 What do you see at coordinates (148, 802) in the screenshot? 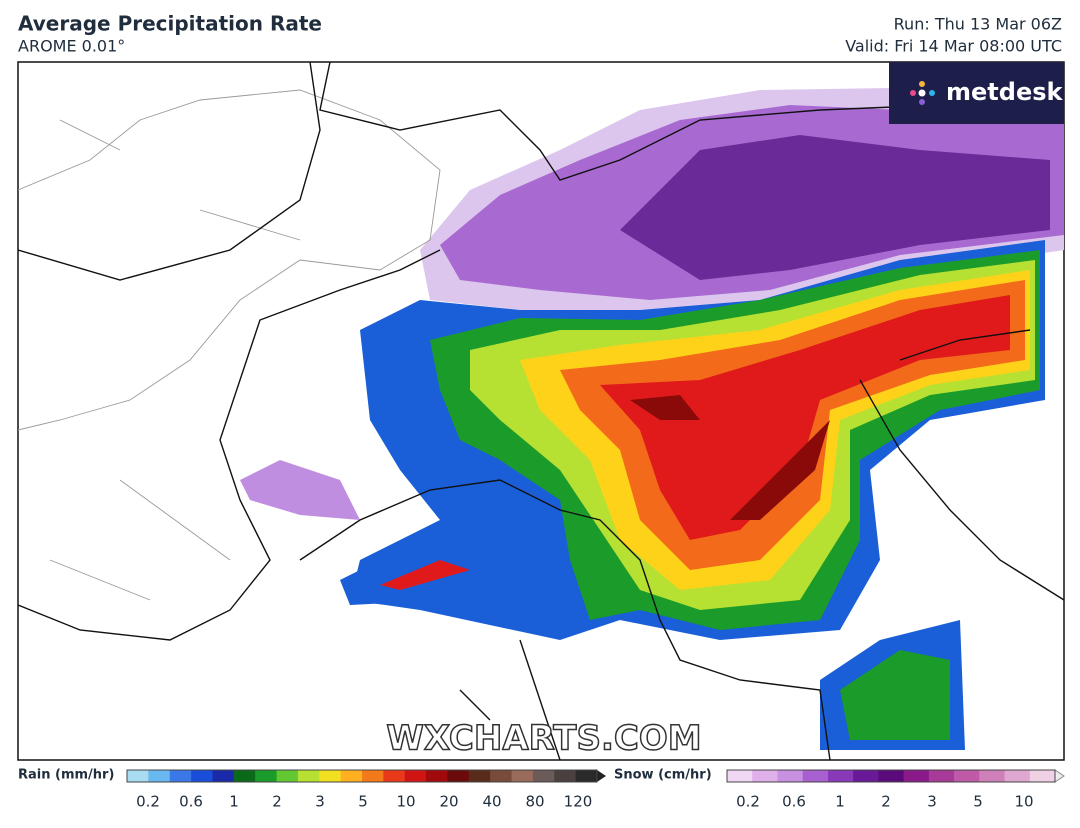
I see `rain-tick-label: 0.2` at bounding box center [148, 802].